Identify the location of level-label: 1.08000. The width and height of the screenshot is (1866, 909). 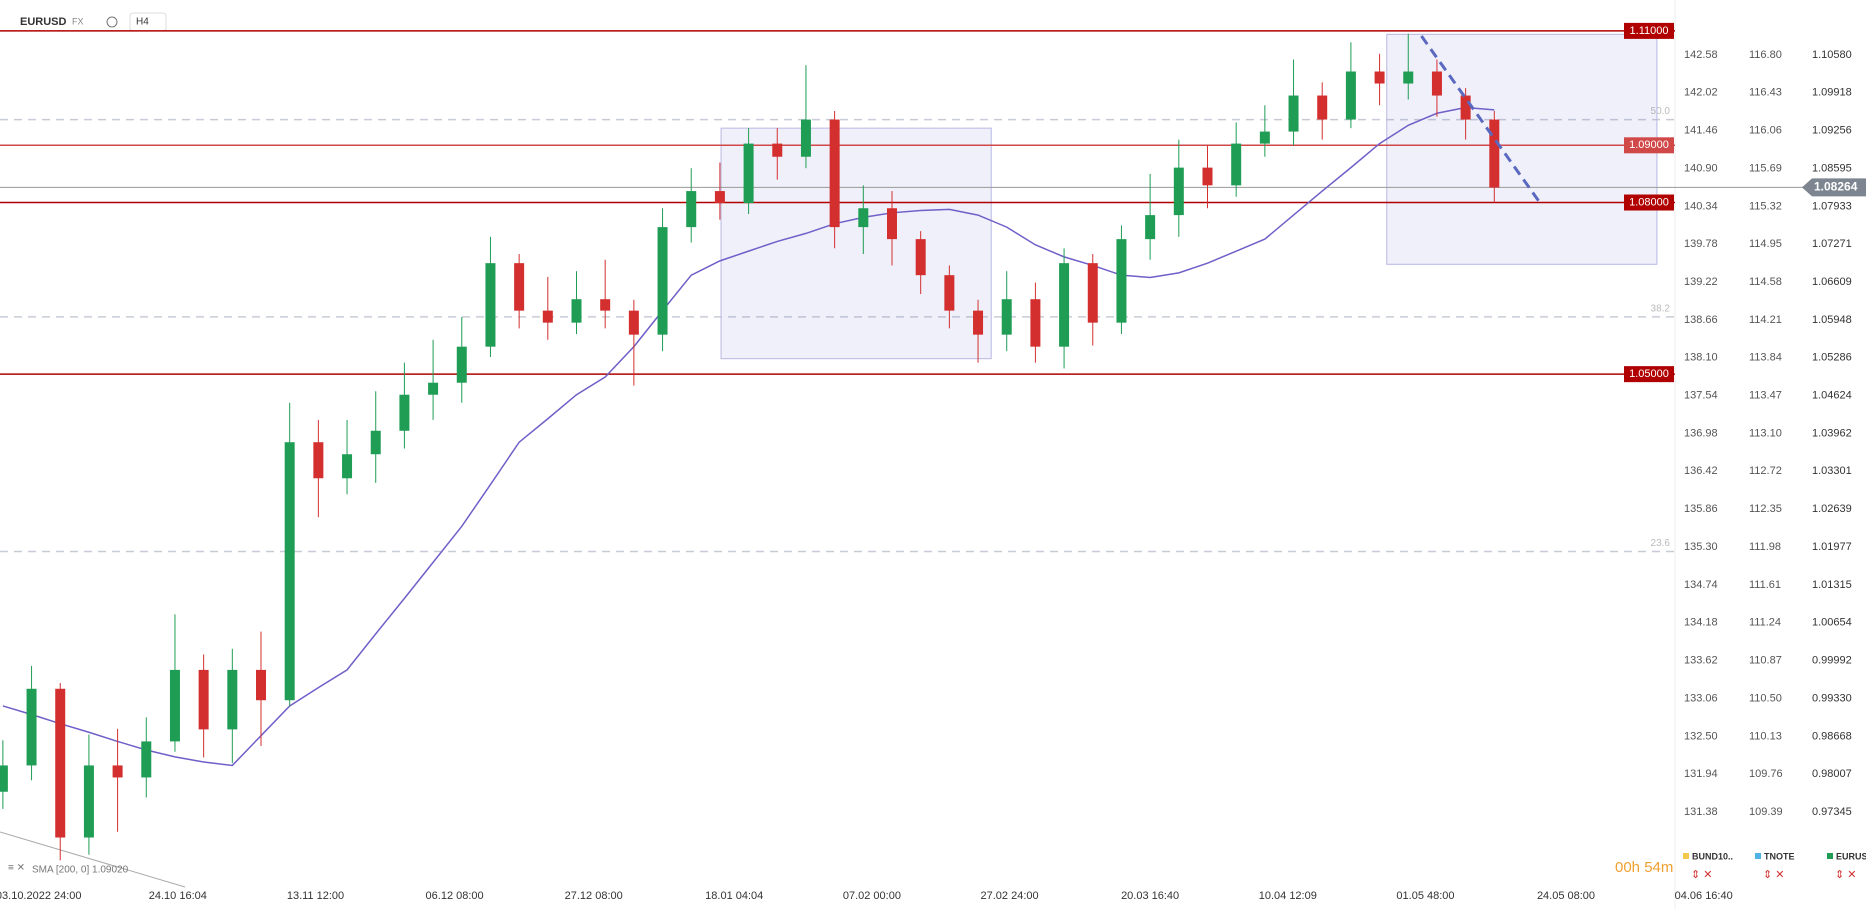
(1649, 202).